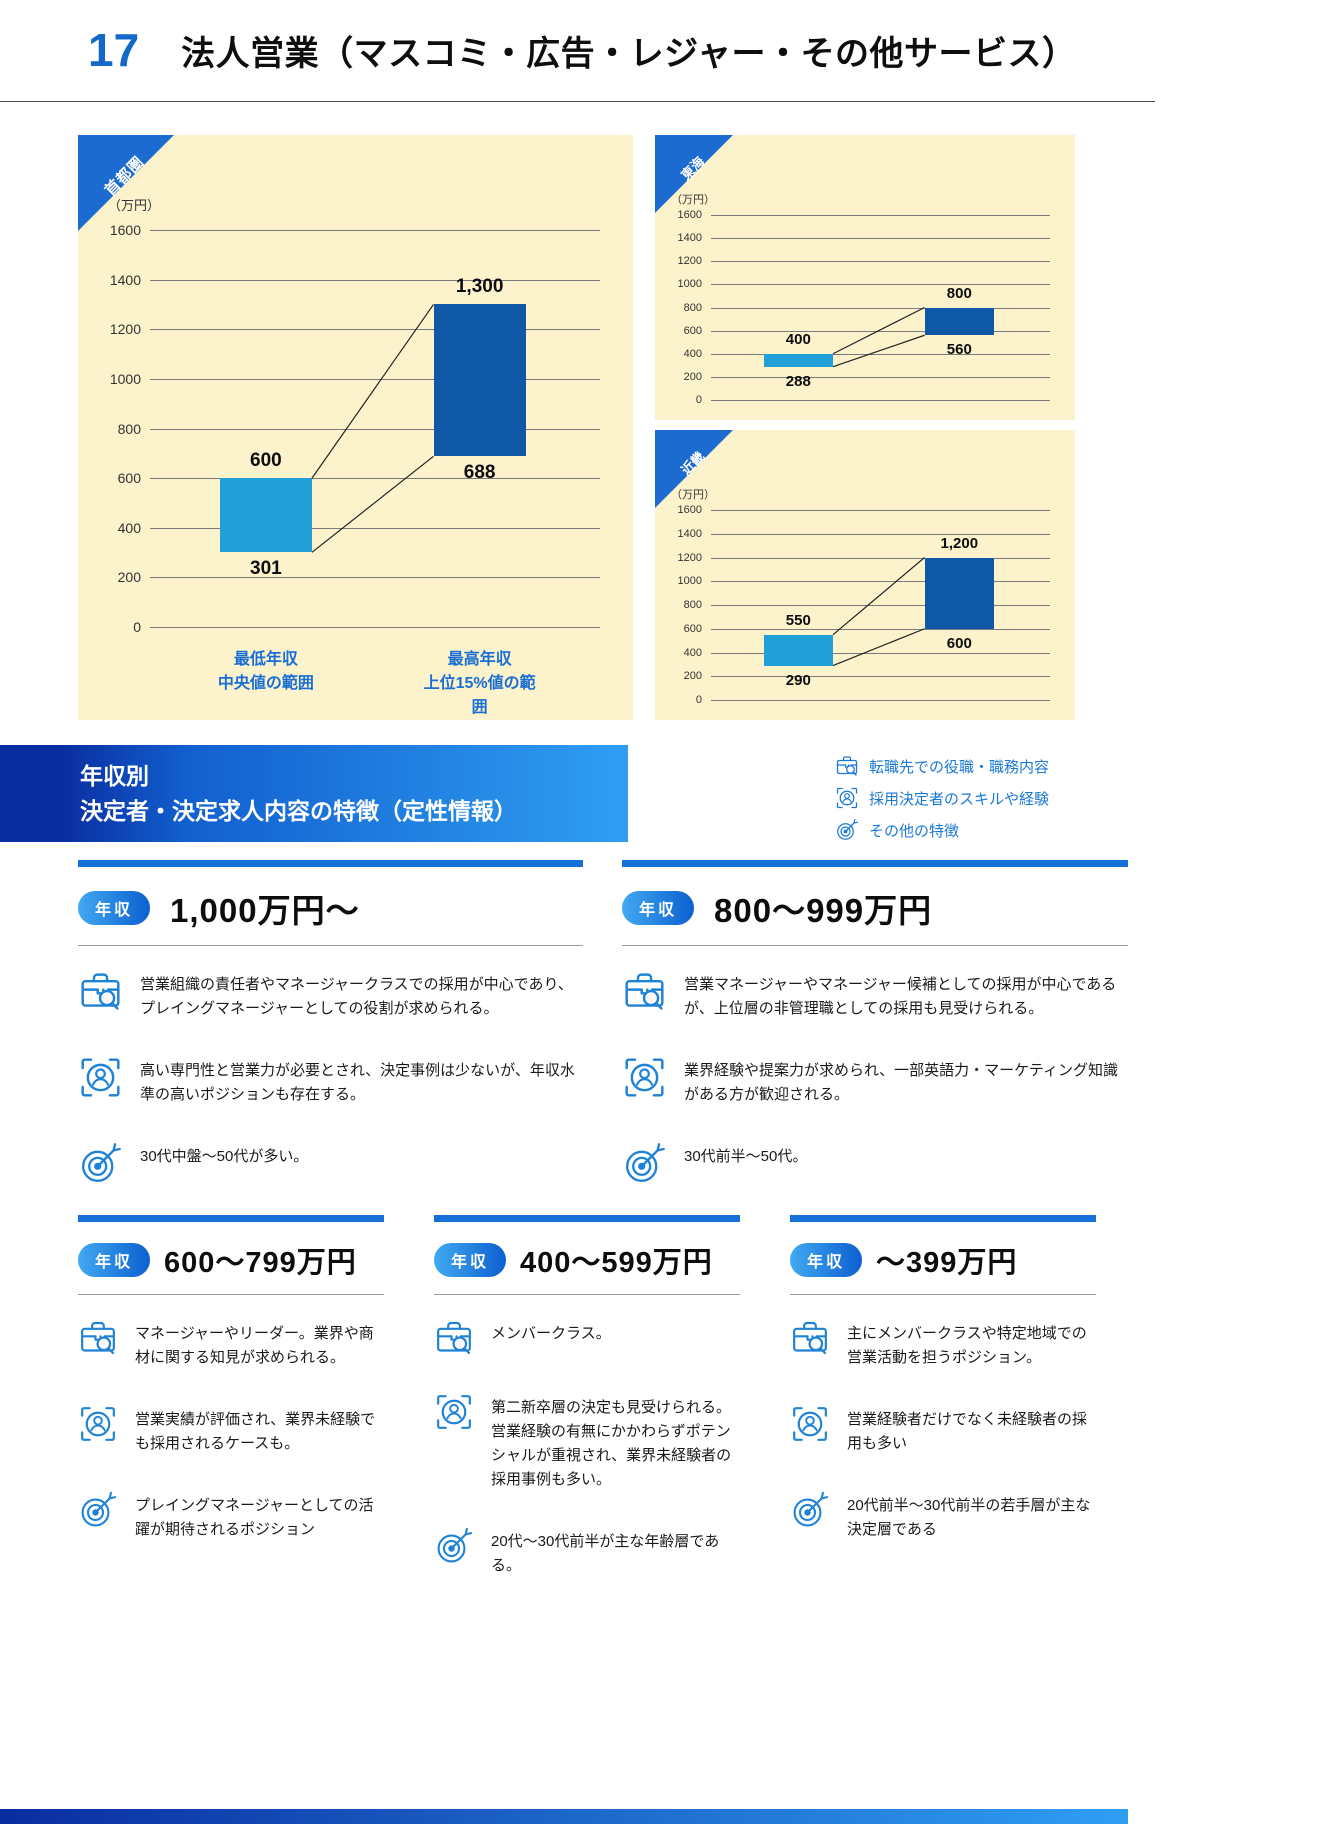 The width and height of the screenshot is (1340, 1824). Describe the element at coordinates (959, 350) in the screenshot. I see `bar-value-label: 560` at that location.